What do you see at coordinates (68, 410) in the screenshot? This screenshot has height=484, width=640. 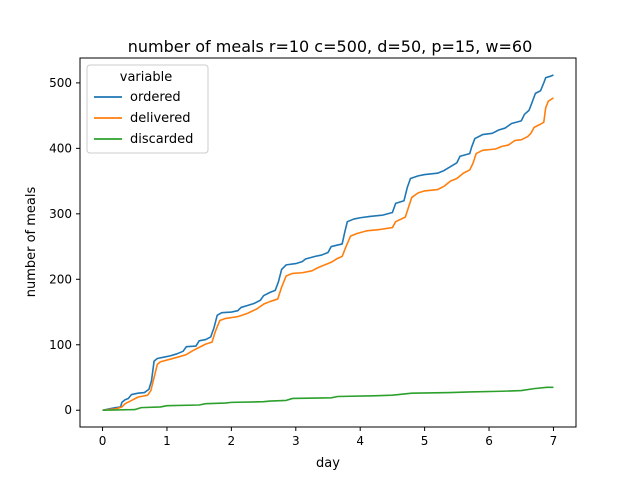 I see `y-tick-label: 0` at bounding box center [68, 410].